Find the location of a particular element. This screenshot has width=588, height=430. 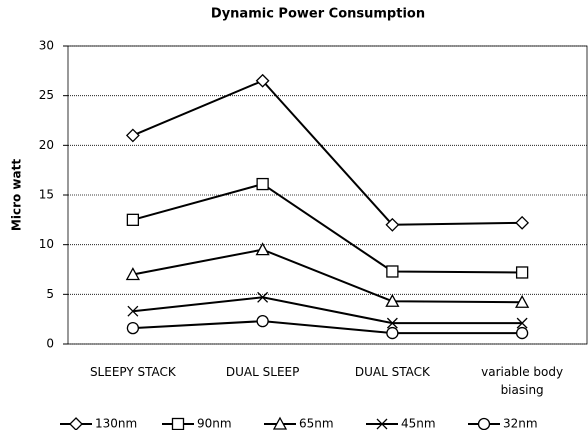

y-axis-label: Micro watt is located at coordinates (17, 195).